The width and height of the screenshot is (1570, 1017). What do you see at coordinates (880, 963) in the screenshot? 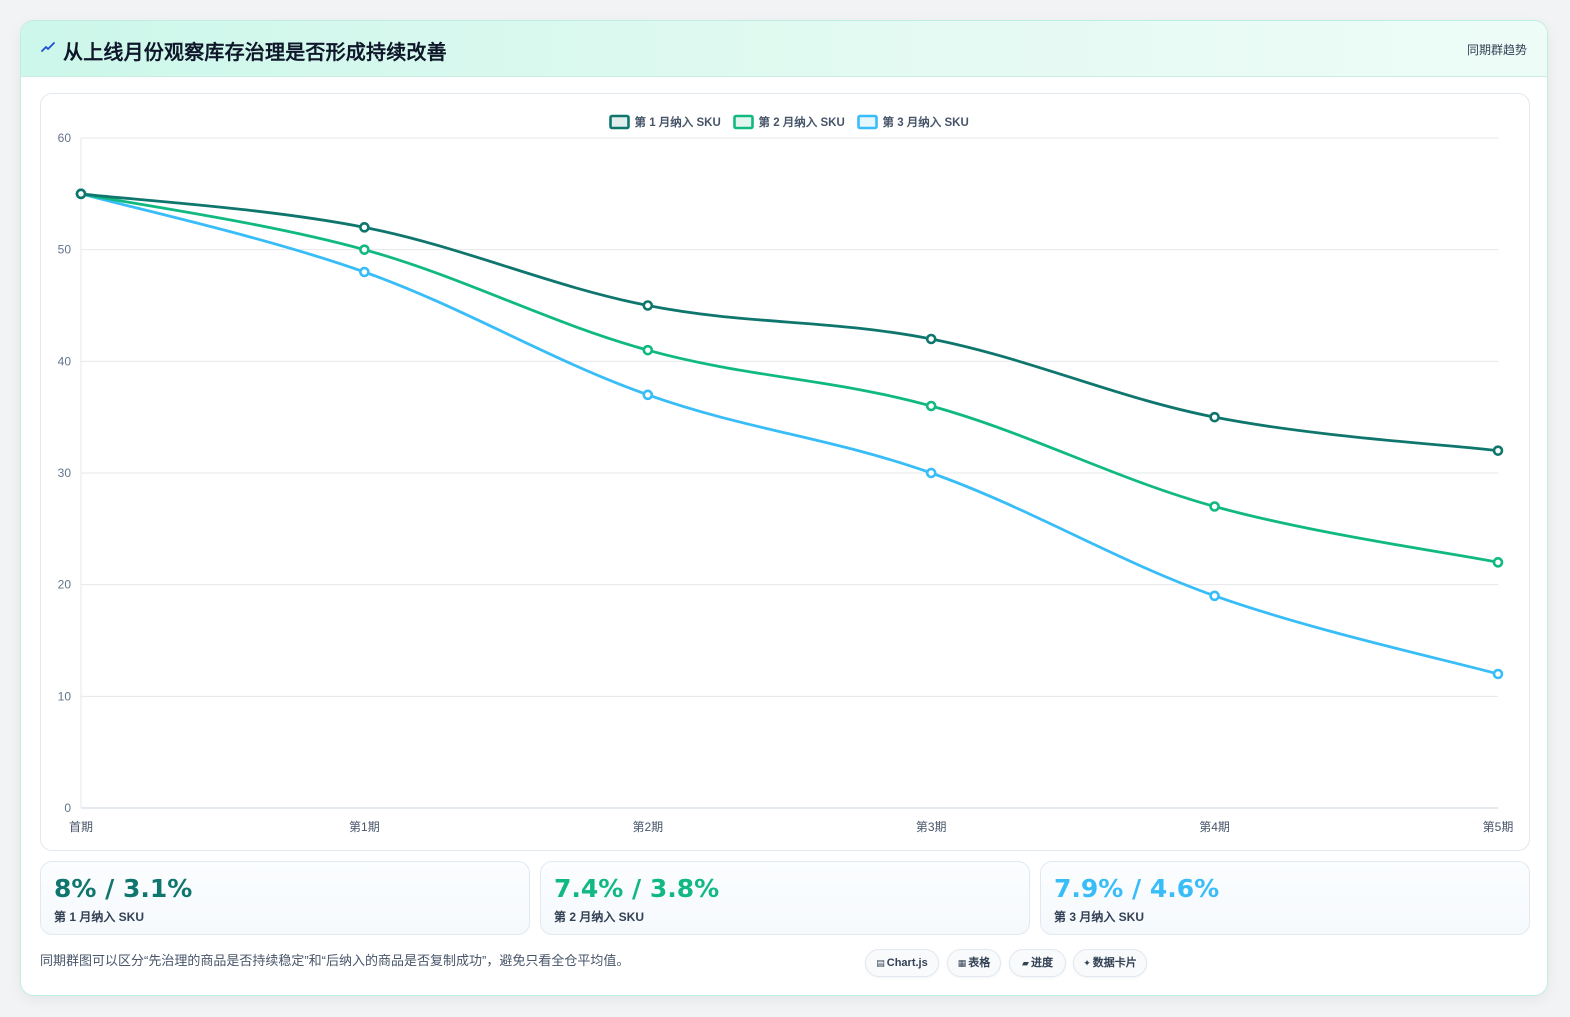
I see `chart-icon: ▤` at bounding box center [880, 963].